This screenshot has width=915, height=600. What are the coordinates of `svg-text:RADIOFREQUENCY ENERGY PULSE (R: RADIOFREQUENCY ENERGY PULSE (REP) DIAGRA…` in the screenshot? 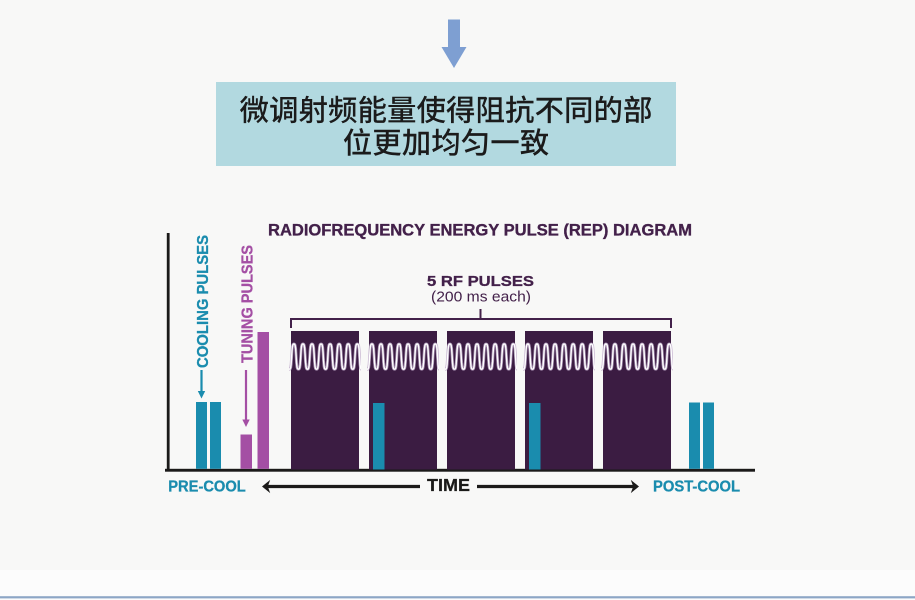 It's located at (480, 230).